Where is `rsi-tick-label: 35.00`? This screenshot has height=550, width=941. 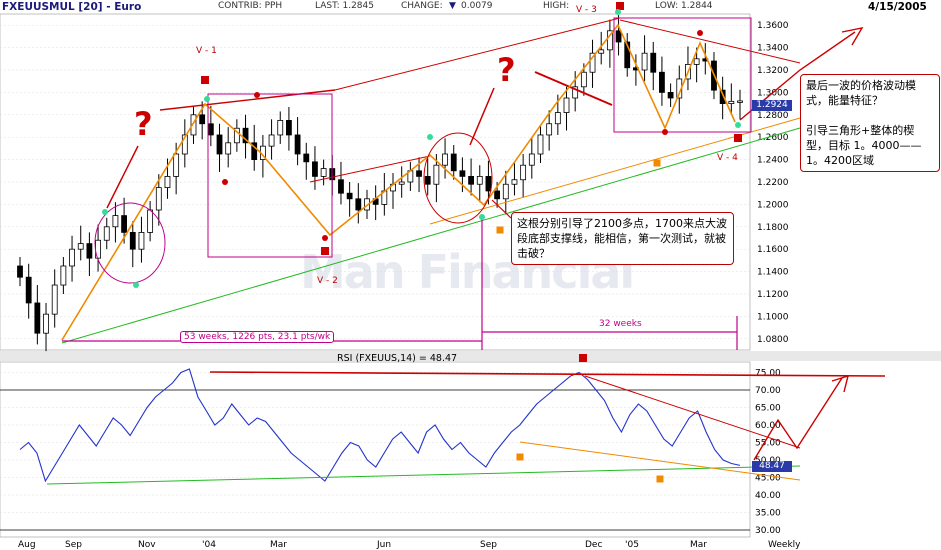 rsi-tick-label: 35.00 is located at coordinates (768, 514).